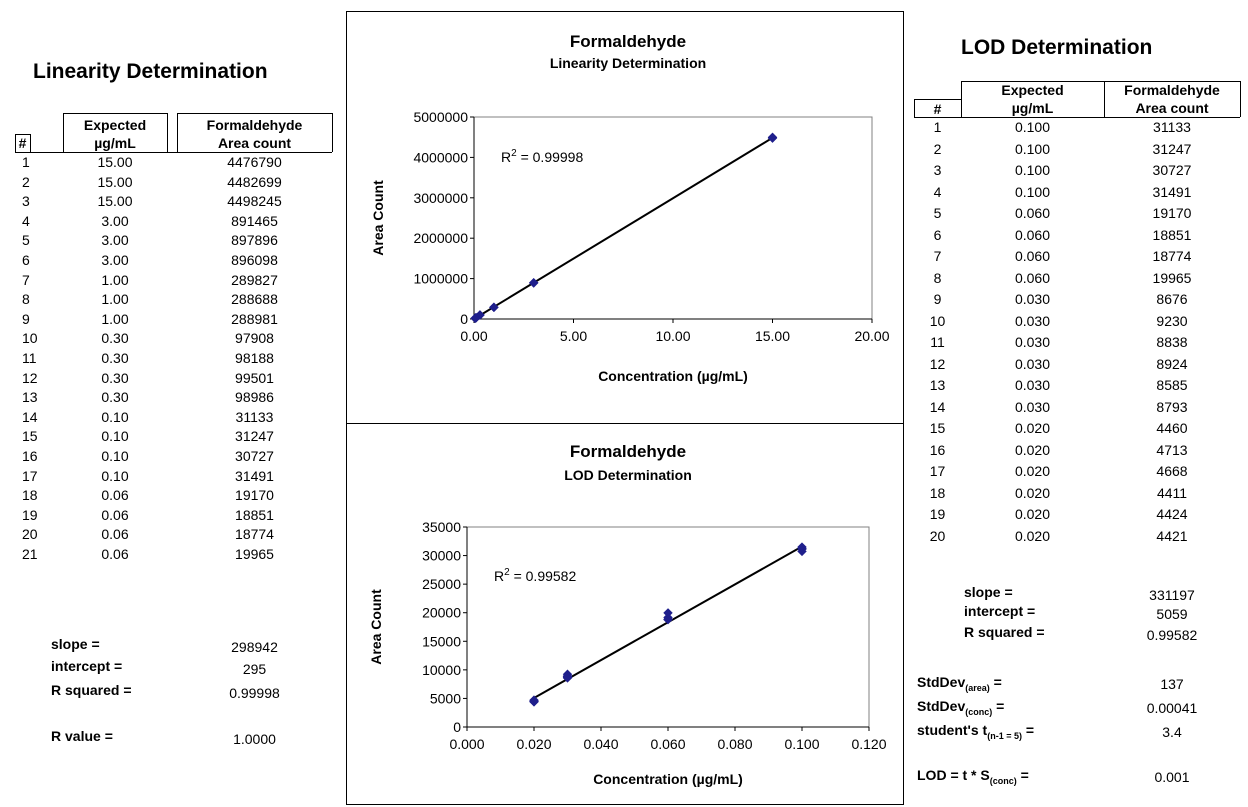 Image resolution: width=1248 pixels, height=807 pixels. I want to click on stat-value: 331197, so click(1172, 595).